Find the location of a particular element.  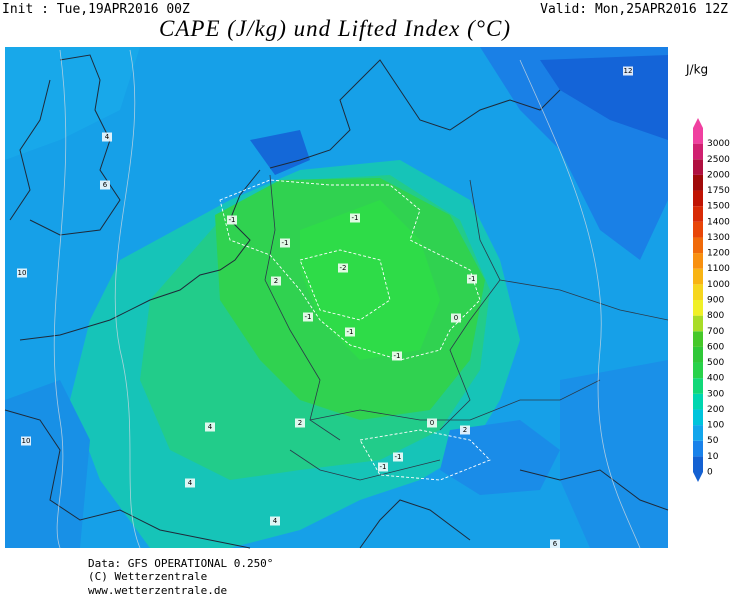

contour-label: 12 is located at coordinates (628, 71).